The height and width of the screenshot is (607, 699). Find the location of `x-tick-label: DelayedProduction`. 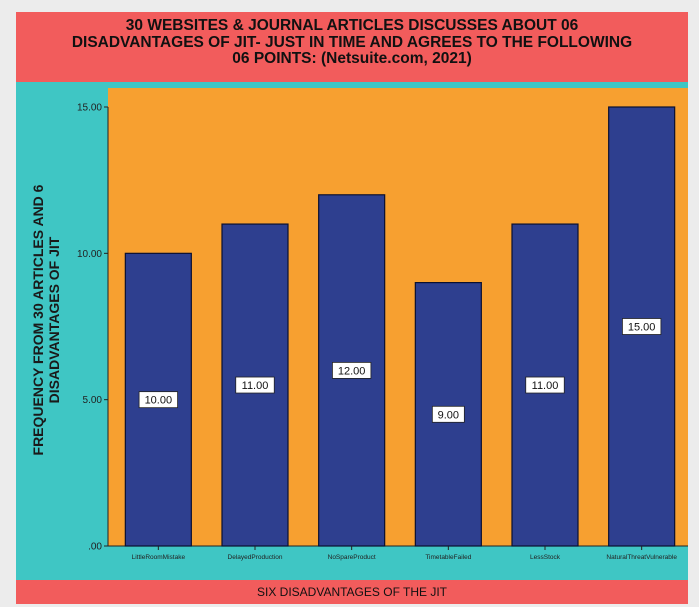

x-tick-label: DelayedProduction is located at coordinates (255, 557).